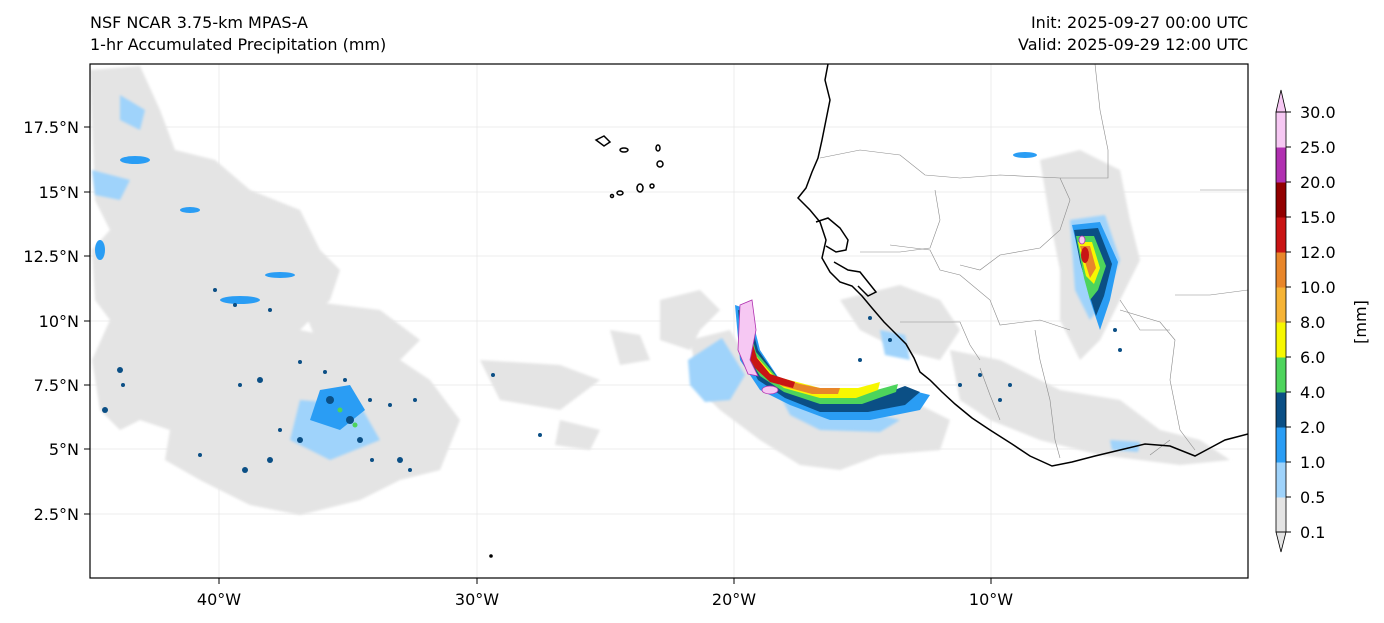 Image resolution: width=1384 pixels, height=623 pixels. I want to click on lat-tick-label: 7.5°N, so click(56, 385).